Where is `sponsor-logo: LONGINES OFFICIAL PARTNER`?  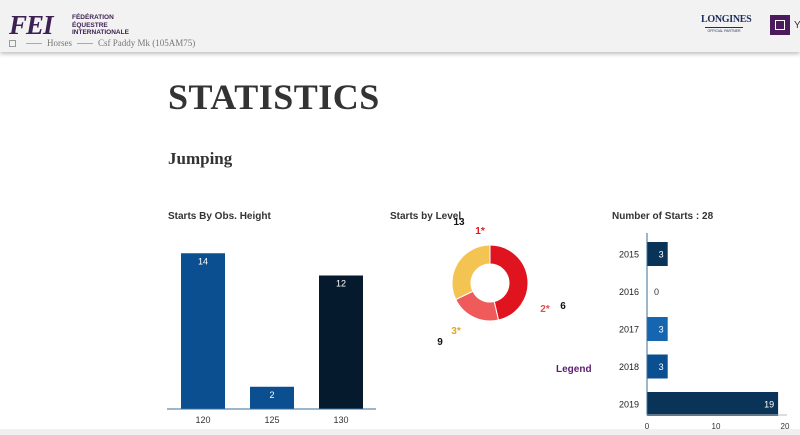 sponsor-logo: LONGINES OFFICIAL PARTNER is located at coordinates (726, 23).